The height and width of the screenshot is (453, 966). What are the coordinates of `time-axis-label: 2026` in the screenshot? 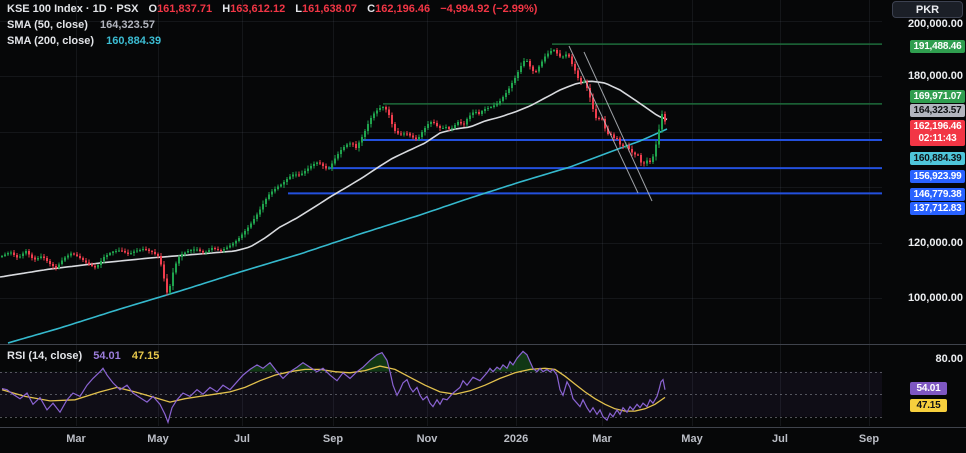 It's located at (516, 439).